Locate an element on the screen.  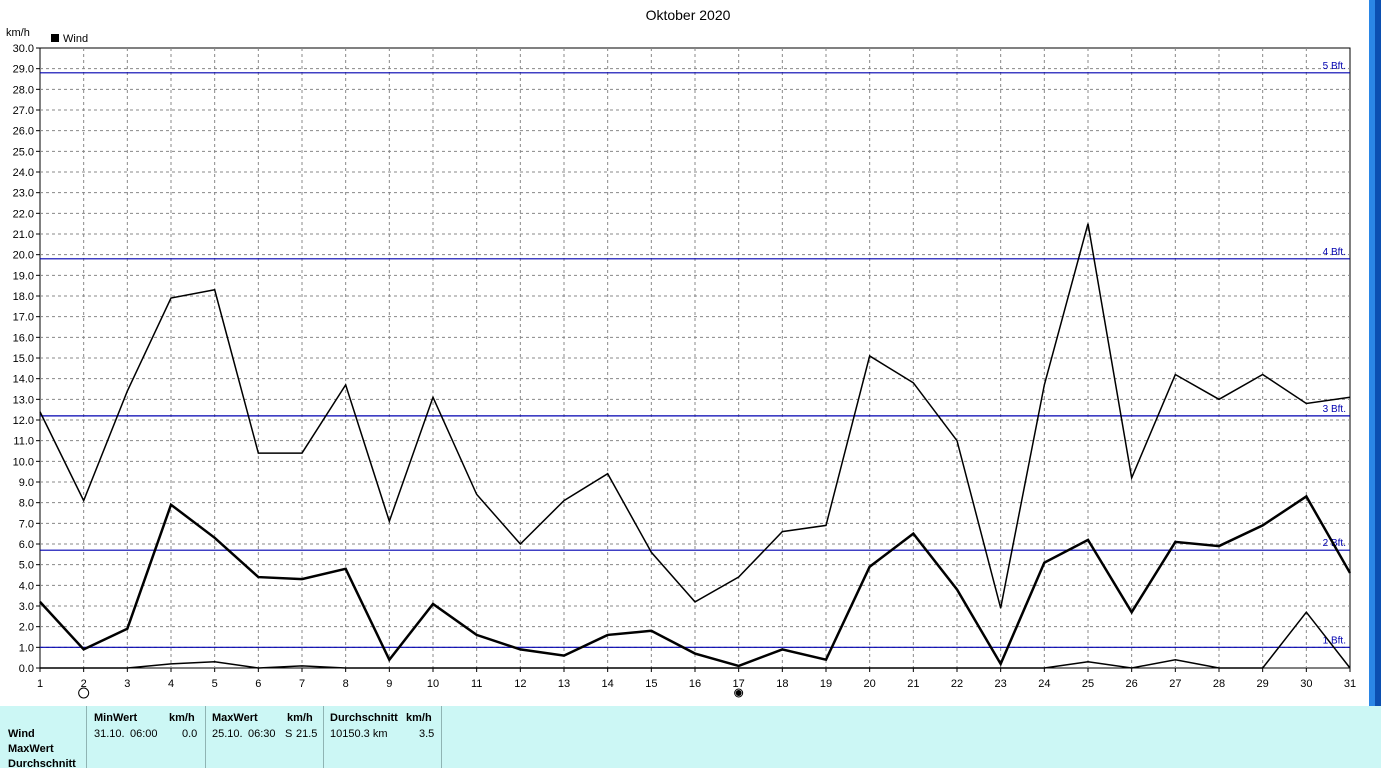
x-tick-label: 28 is located at coordinates (1219, 684).